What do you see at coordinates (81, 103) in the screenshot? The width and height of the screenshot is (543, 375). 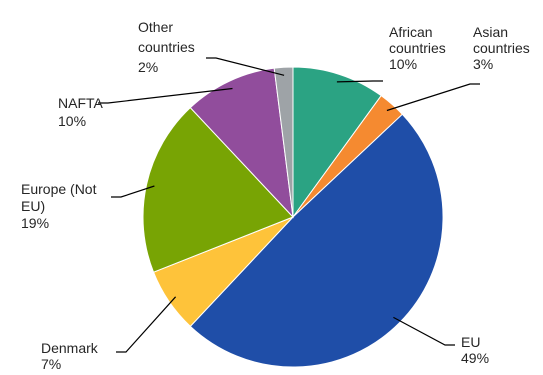 I see `slice-category-label: NAFTA` at bounding box center [81, 103].